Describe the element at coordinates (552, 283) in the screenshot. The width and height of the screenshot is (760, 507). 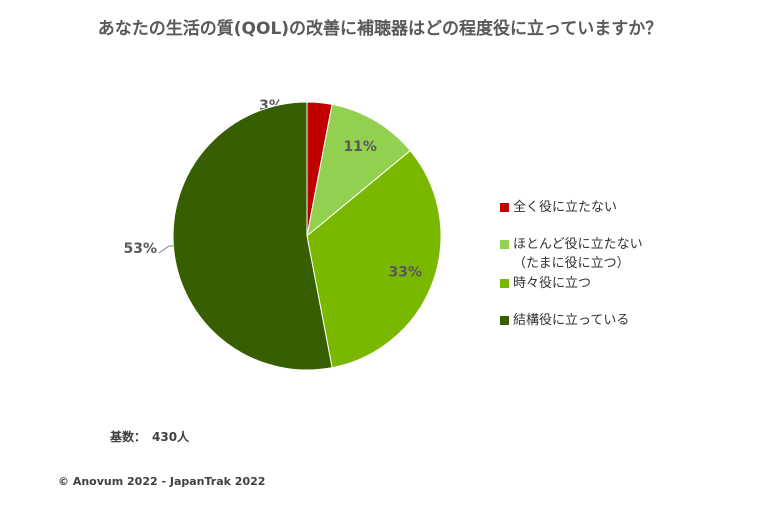
I see `legend-label: 時々役に立つ` at that location.